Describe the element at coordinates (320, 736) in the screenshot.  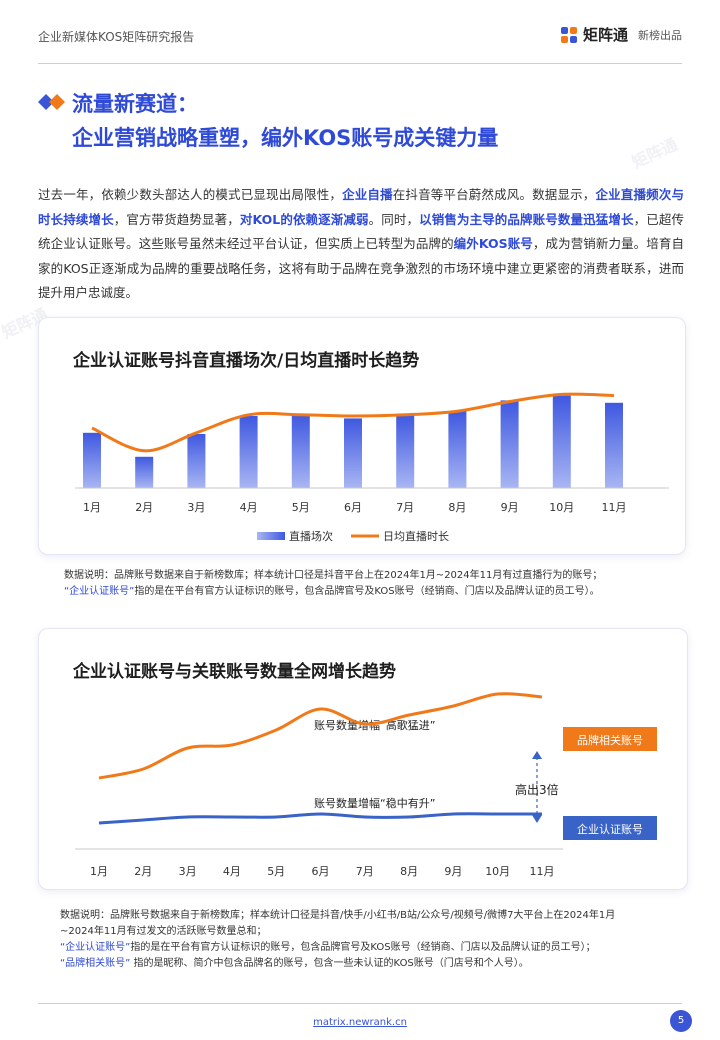
I see `brand-related-line` at that location.